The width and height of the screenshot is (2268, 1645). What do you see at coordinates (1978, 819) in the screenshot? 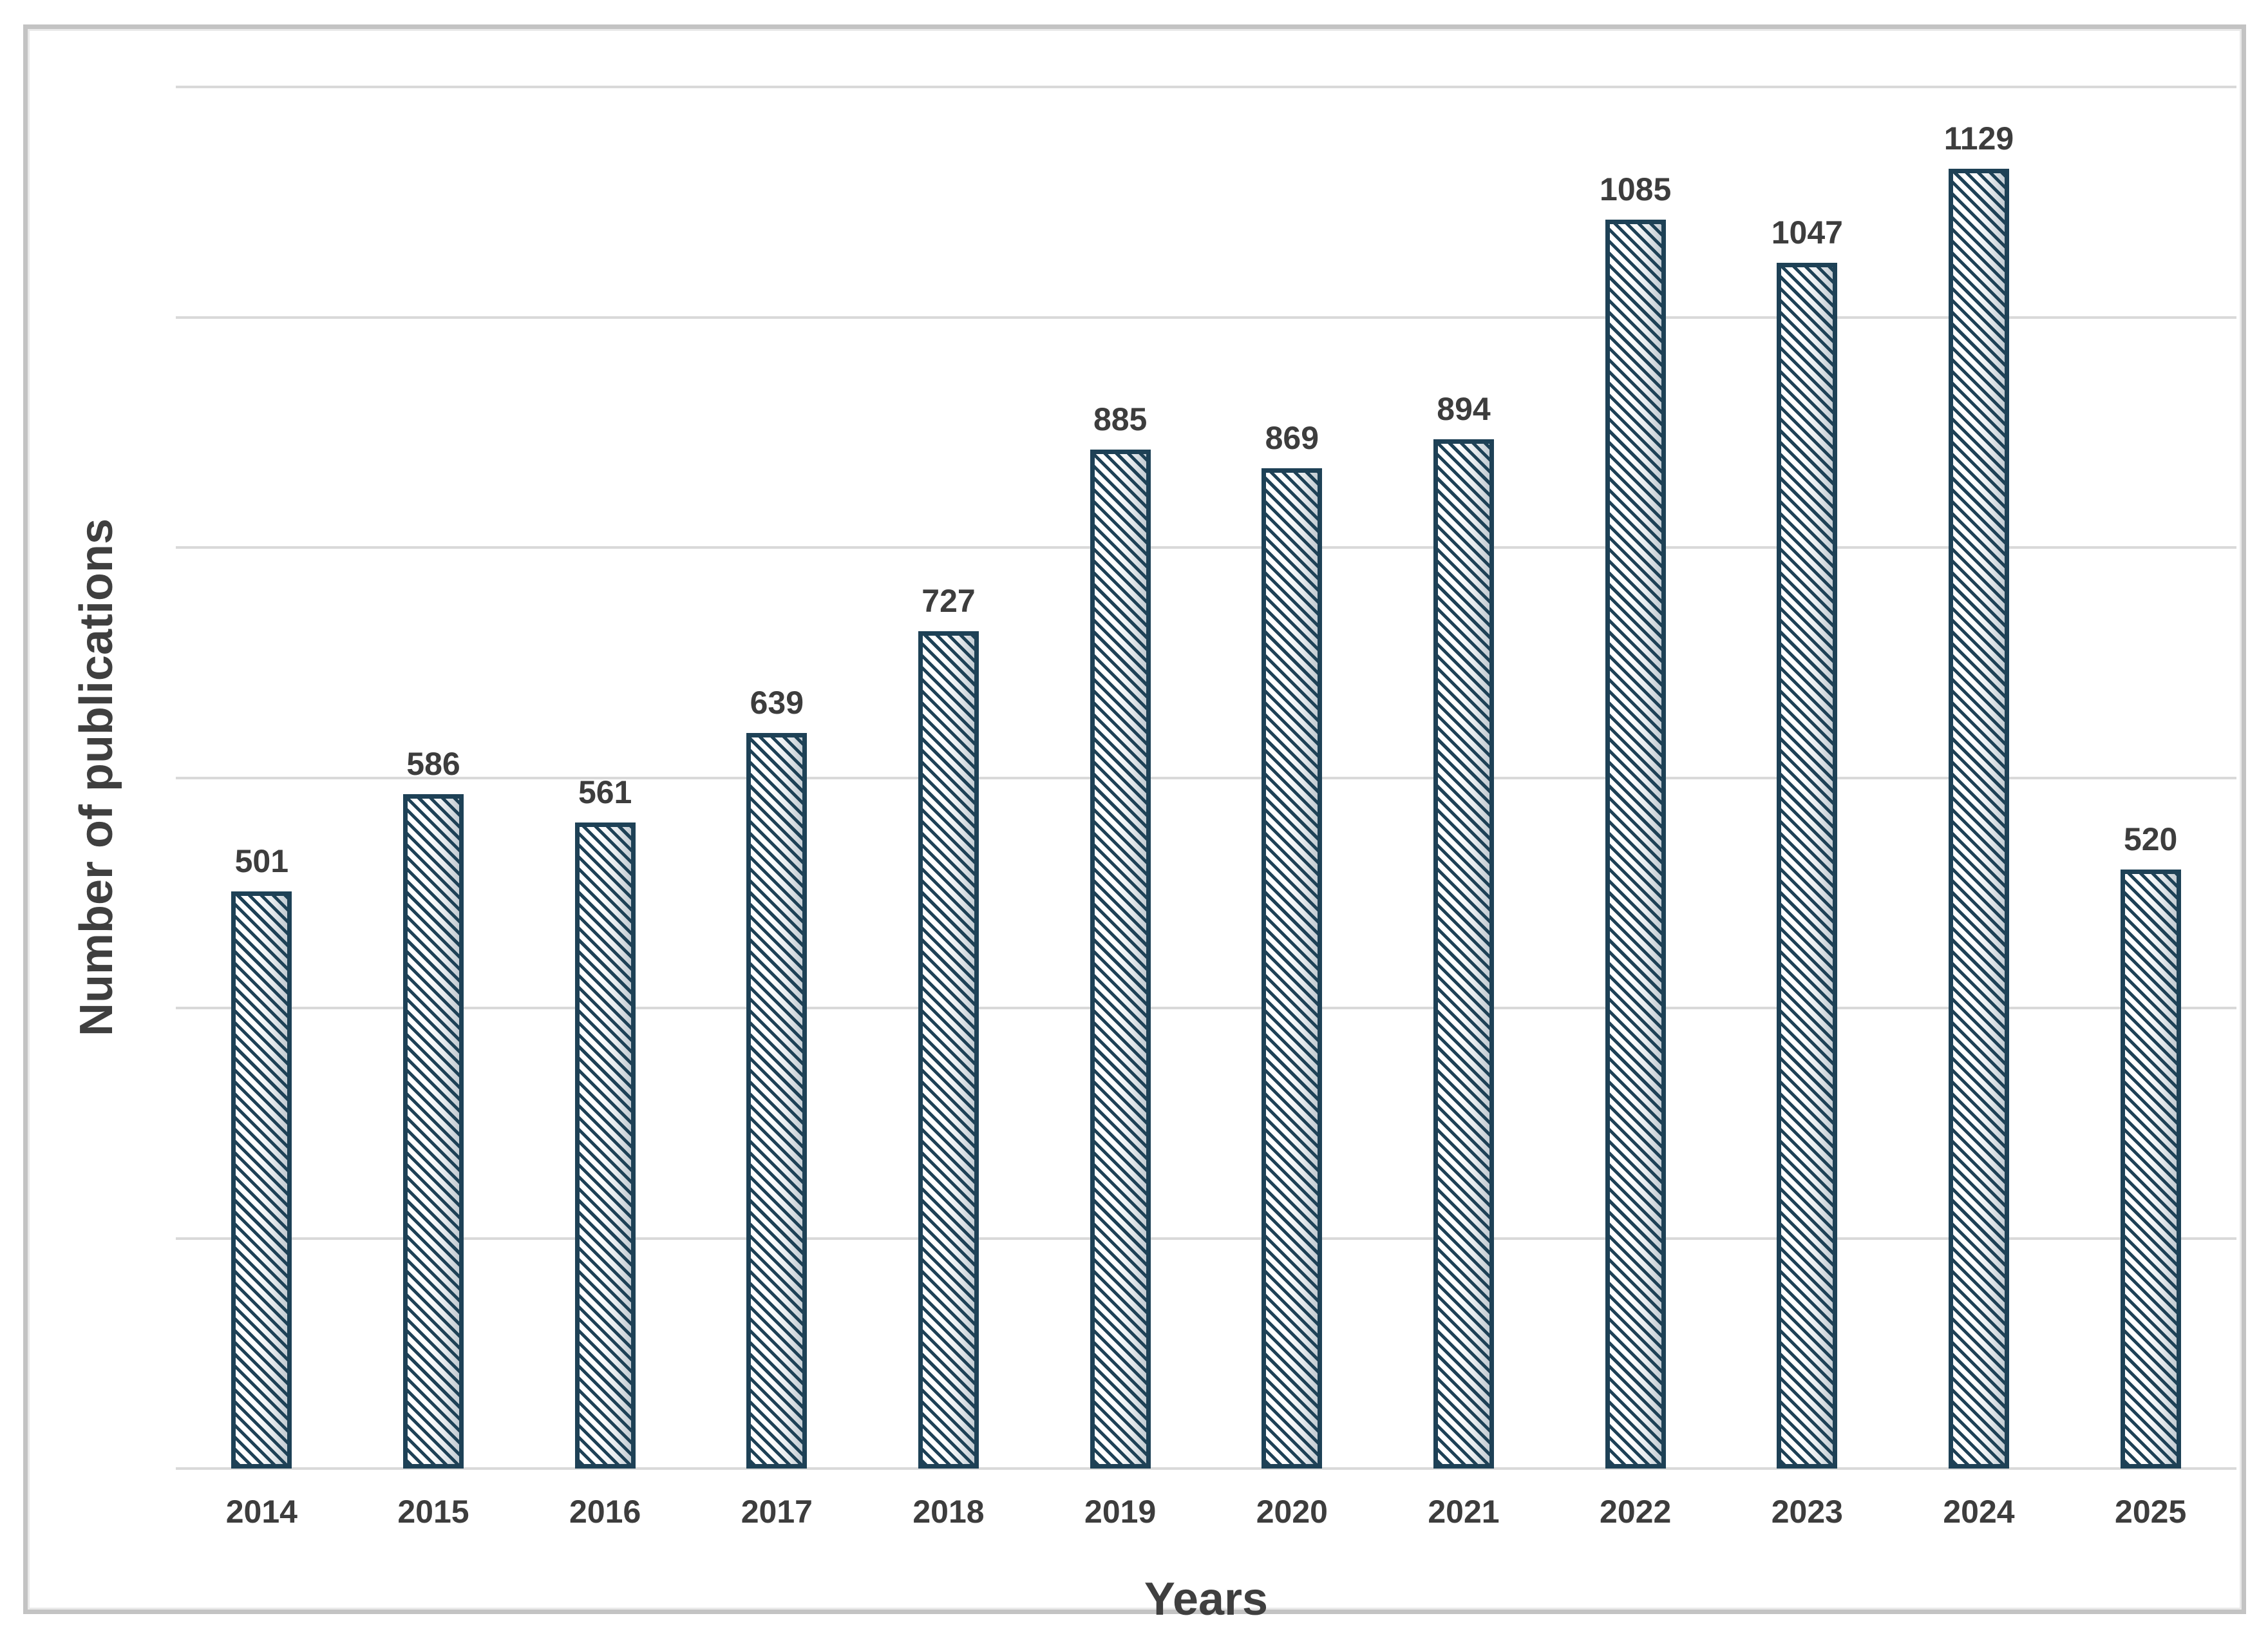
I see `bar-2024` at bounding box center [1978, 819].